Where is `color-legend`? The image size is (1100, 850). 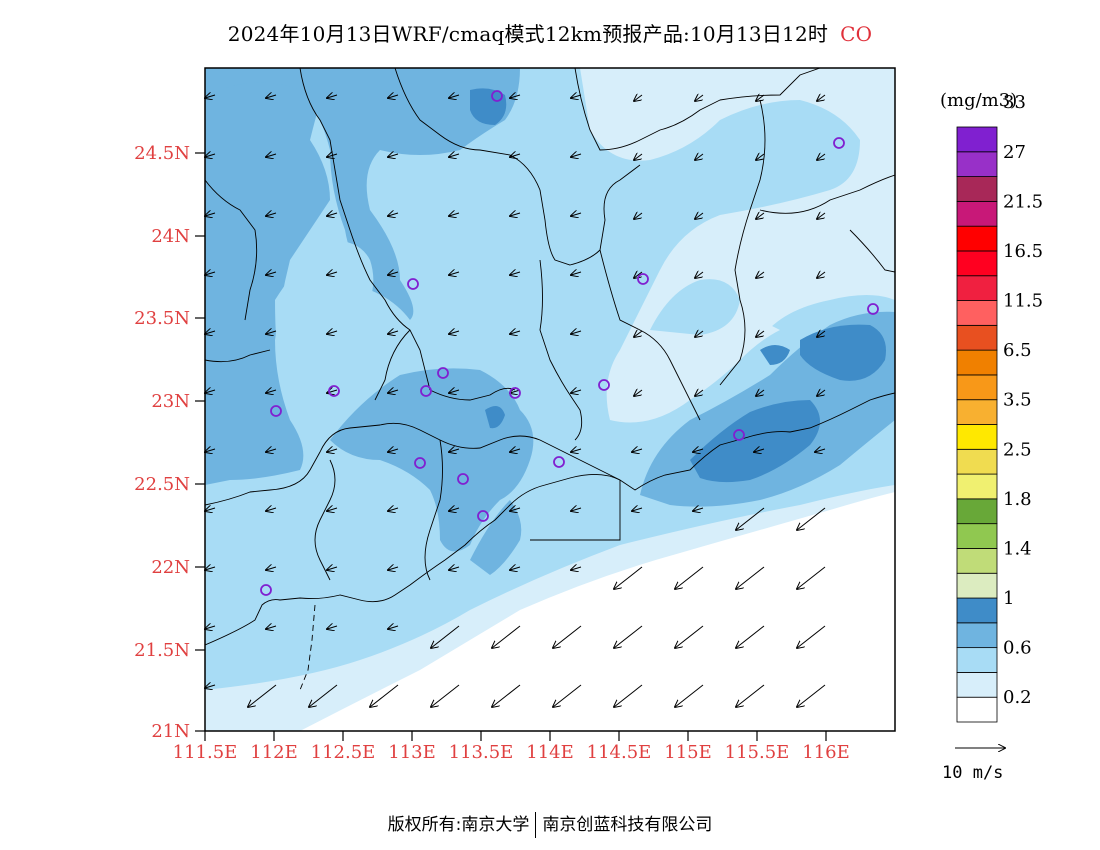 color-legend is located at coordinates (977, 424).